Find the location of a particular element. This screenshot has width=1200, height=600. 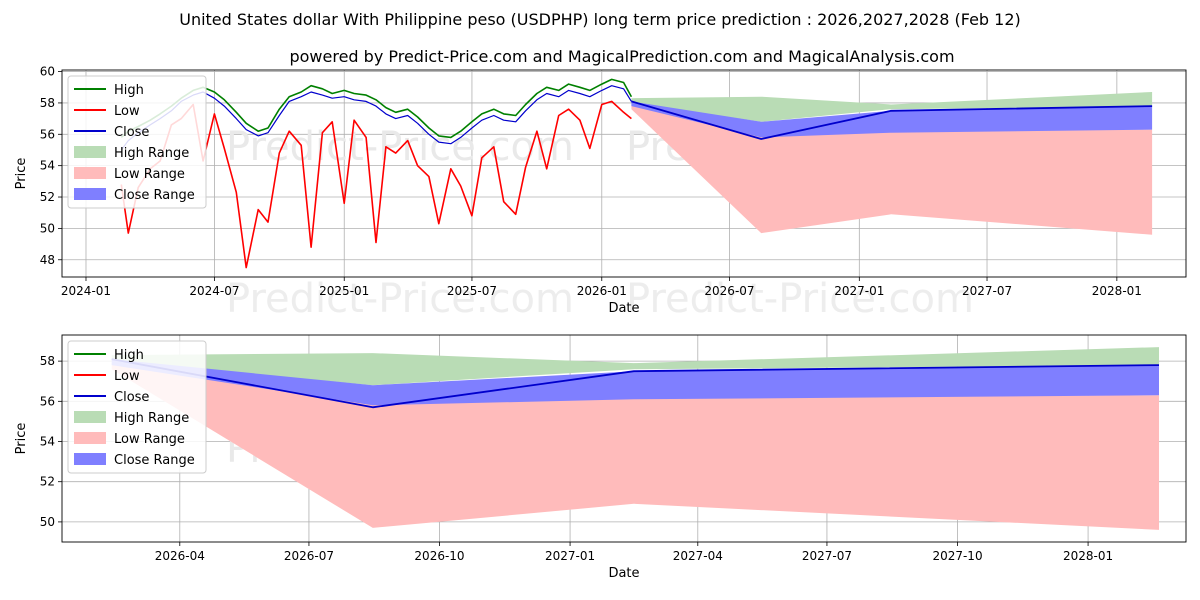

x-tick-label: 2027-04 is located at coordinates (698, 556).